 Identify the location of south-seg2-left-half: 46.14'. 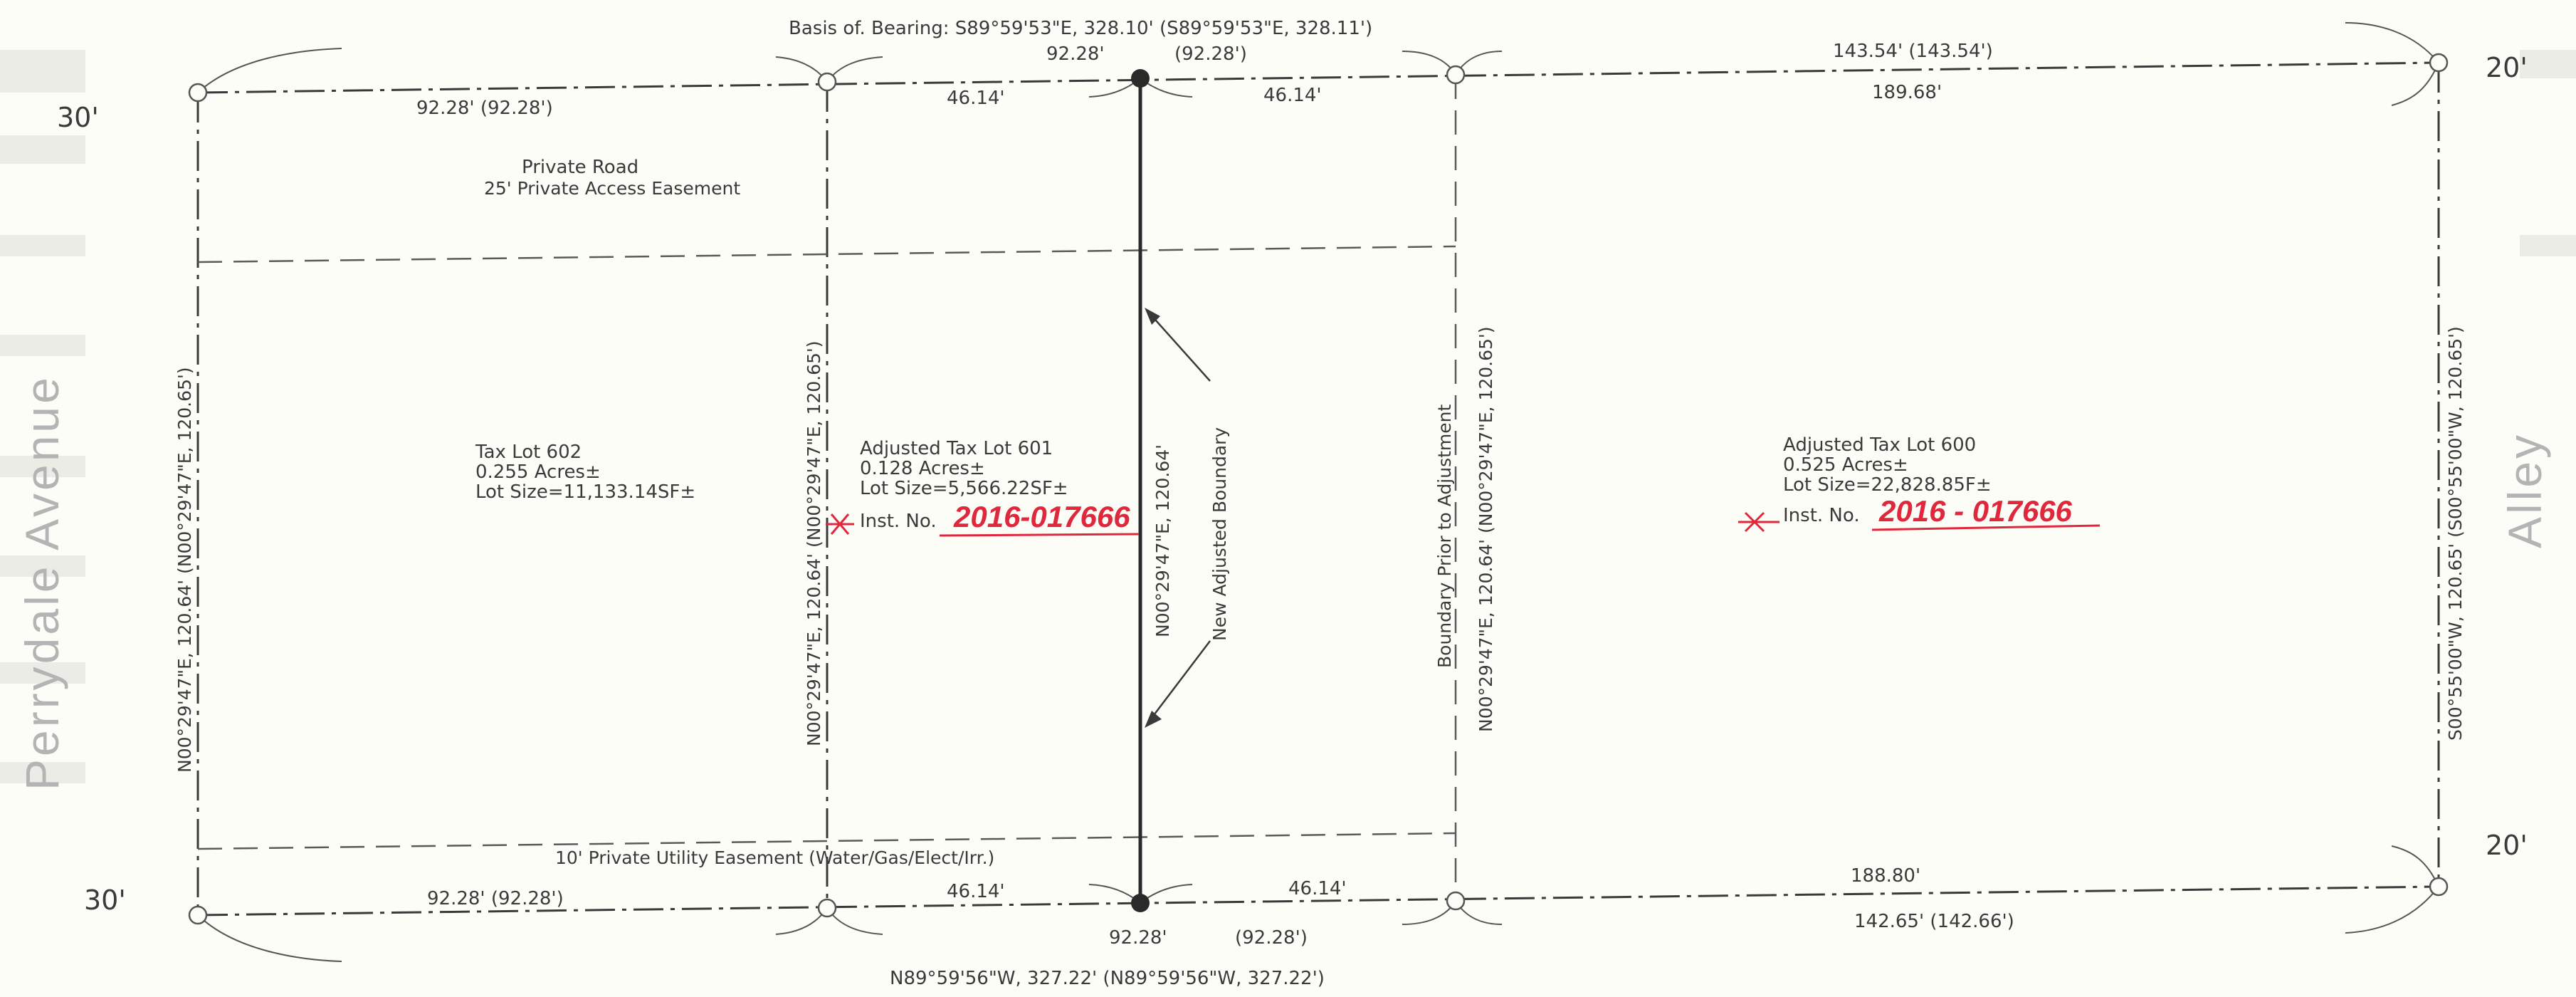
(976, 892).